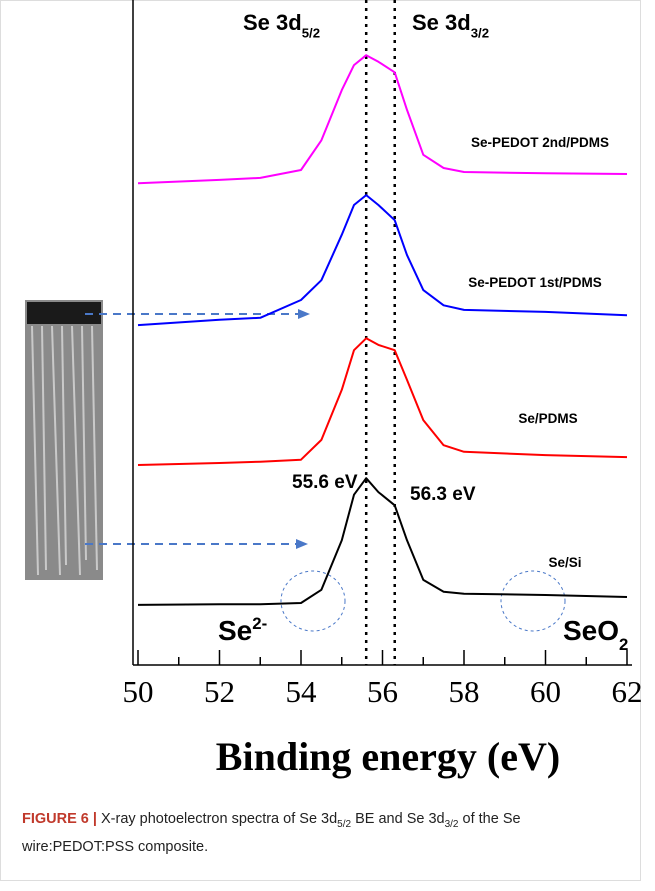  Describe the element at coordinates (540, 142) in the screenshot. I see `series-label: Se-PEDOT 2nd/PDMS` at that location.